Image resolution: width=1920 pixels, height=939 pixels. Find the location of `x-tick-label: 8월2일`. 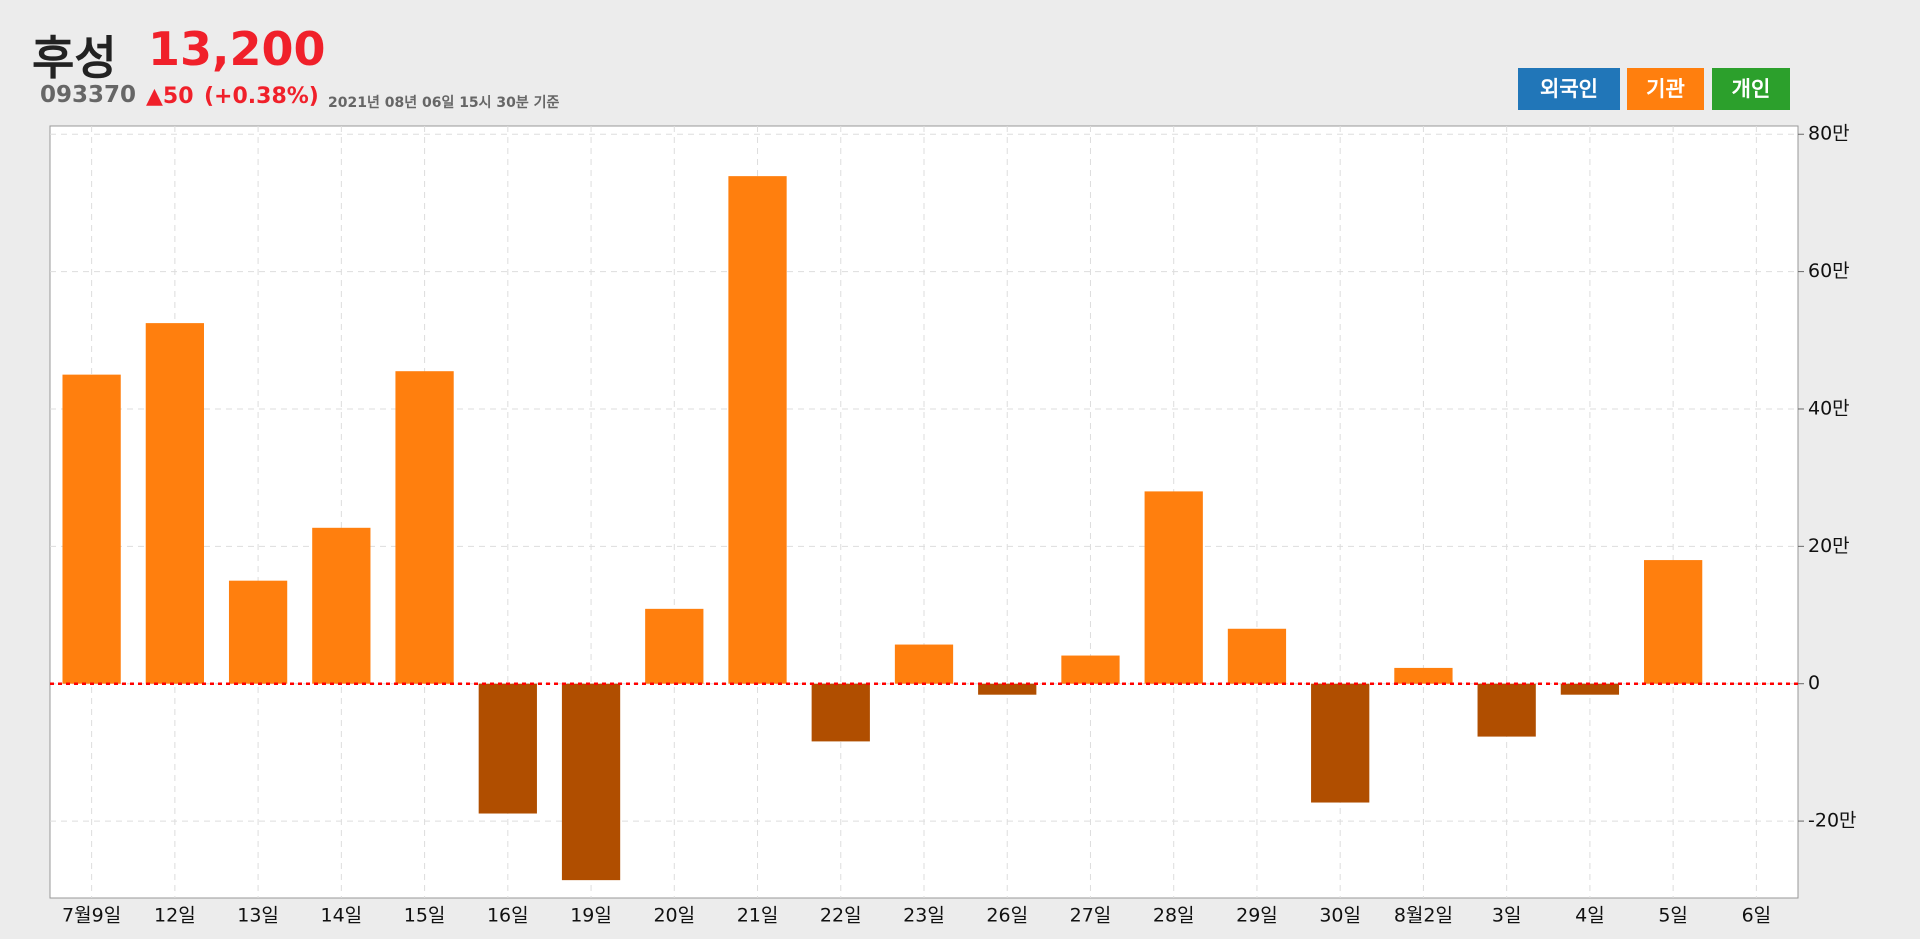

x-tick-label: 8월2일 is located at coordinates (1423, 916).